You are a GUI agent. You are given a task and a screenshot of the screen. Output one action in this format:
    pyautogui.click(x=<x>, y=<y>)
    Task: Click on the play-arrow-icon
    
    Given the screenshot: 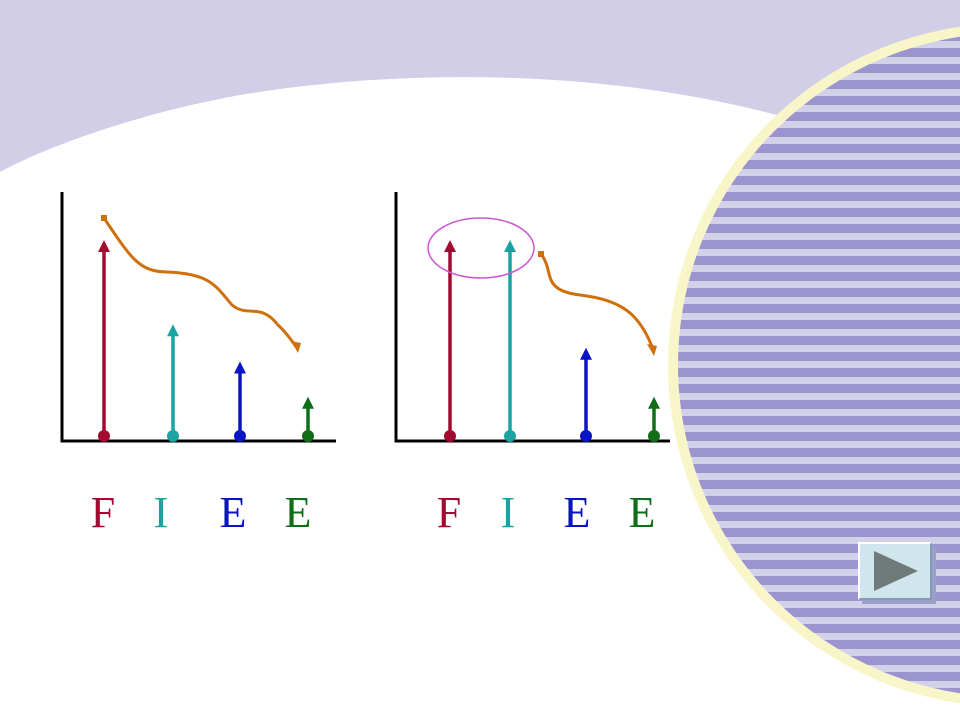 What is the action you would take?
    pyautogui.click(x=896, y=571)
    